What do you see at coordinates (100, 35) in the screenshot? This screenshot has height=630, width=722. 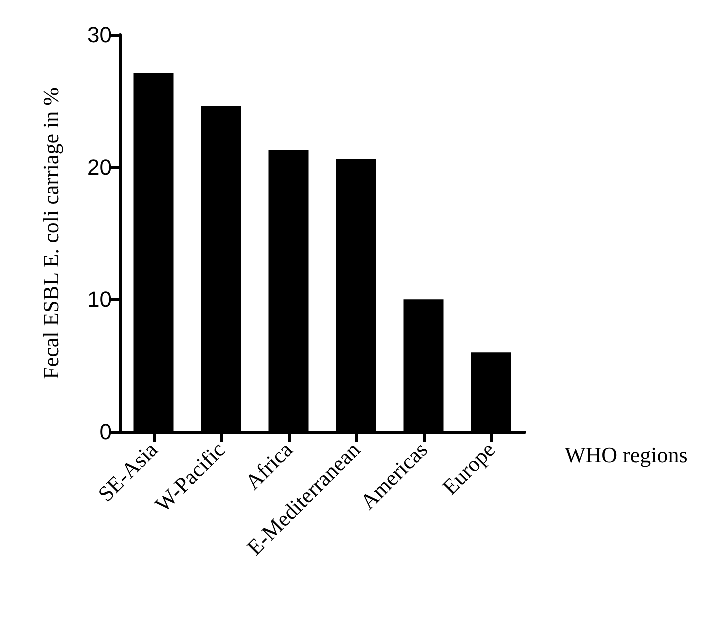 I see `y-tick-label: 30` at bounding box center [100, 35].